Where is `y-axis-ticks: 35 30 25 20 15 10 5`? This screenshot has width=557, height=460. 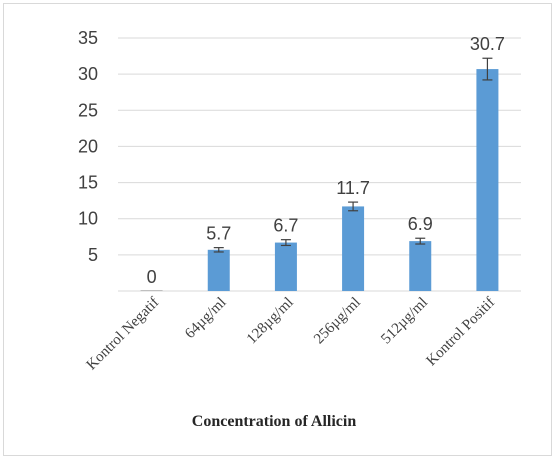
y-axis-ticks: 35 30 25 20 15 10 5 is located at coordinates (88, 146).